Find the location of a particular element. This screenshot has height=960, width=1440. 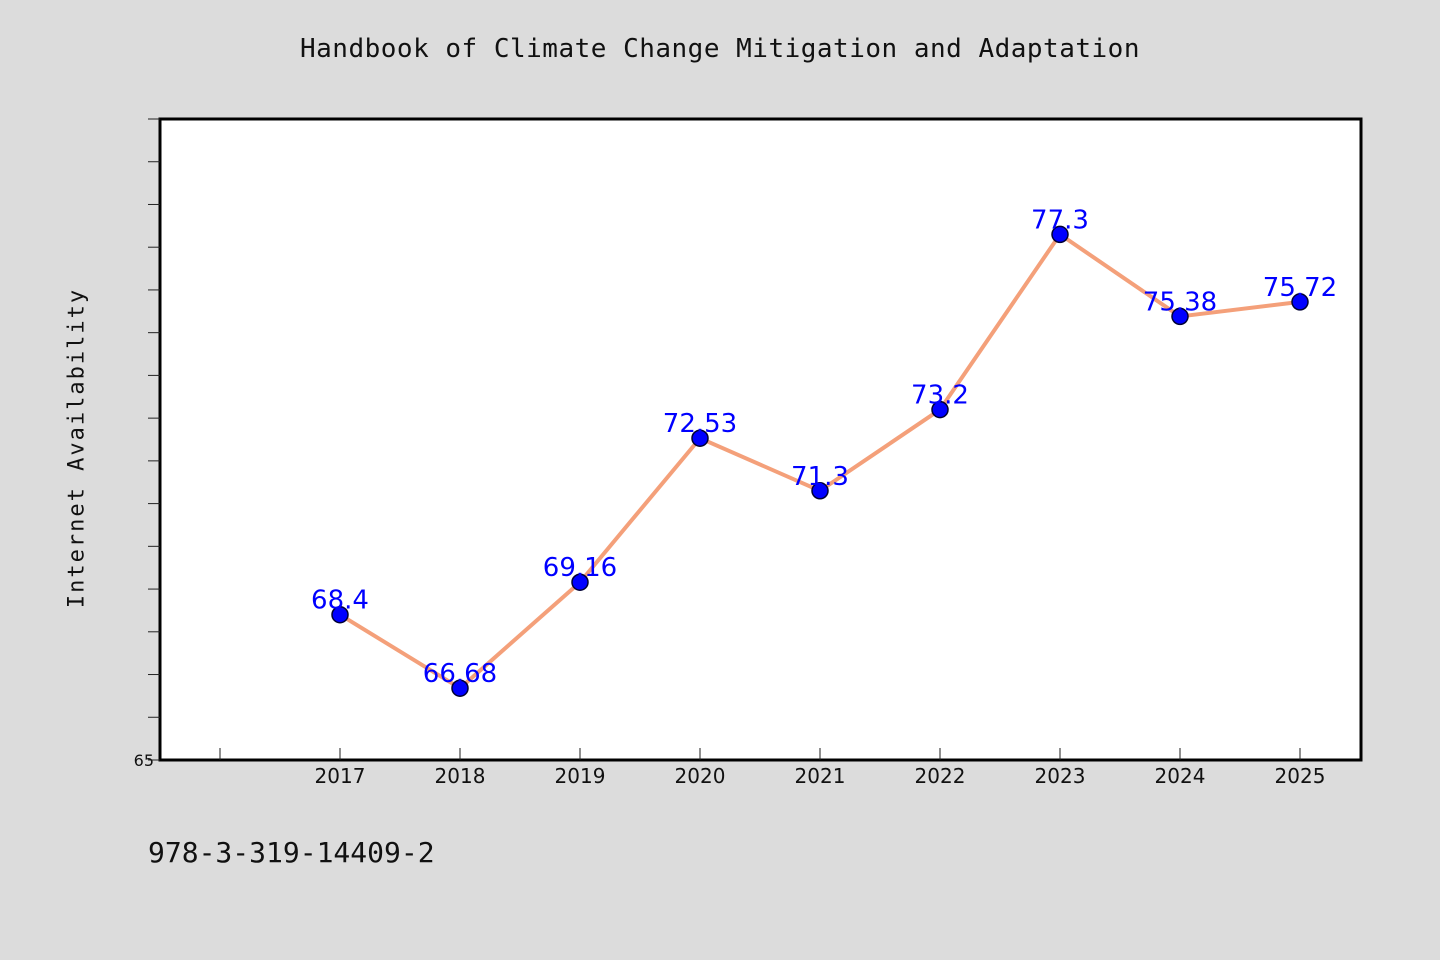

isbn-footer: 978-3-319-14409-2 is located at coordinates (291, 852).